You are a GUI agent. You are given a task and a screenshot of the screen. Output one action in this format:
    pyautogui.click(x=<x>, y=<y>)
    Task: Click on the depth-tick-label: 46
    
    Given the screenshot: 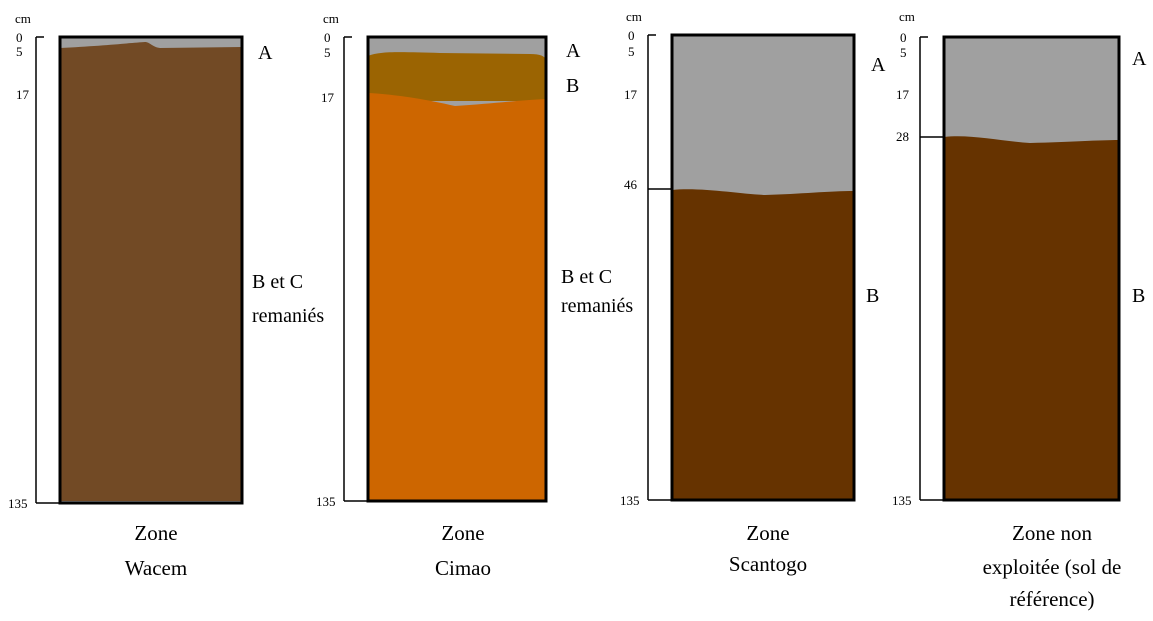 What is the action you would take?
    pyautogui.click(x=631, y=184)
    